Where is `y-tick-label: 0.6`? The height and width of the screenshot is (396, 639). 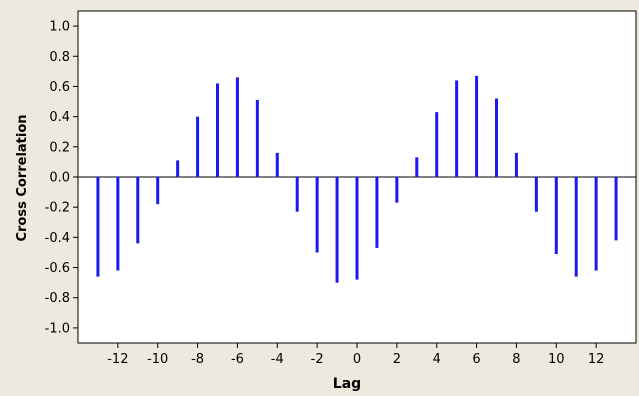 y-tick-label: 0.6 is located at coordinates (59, 87).